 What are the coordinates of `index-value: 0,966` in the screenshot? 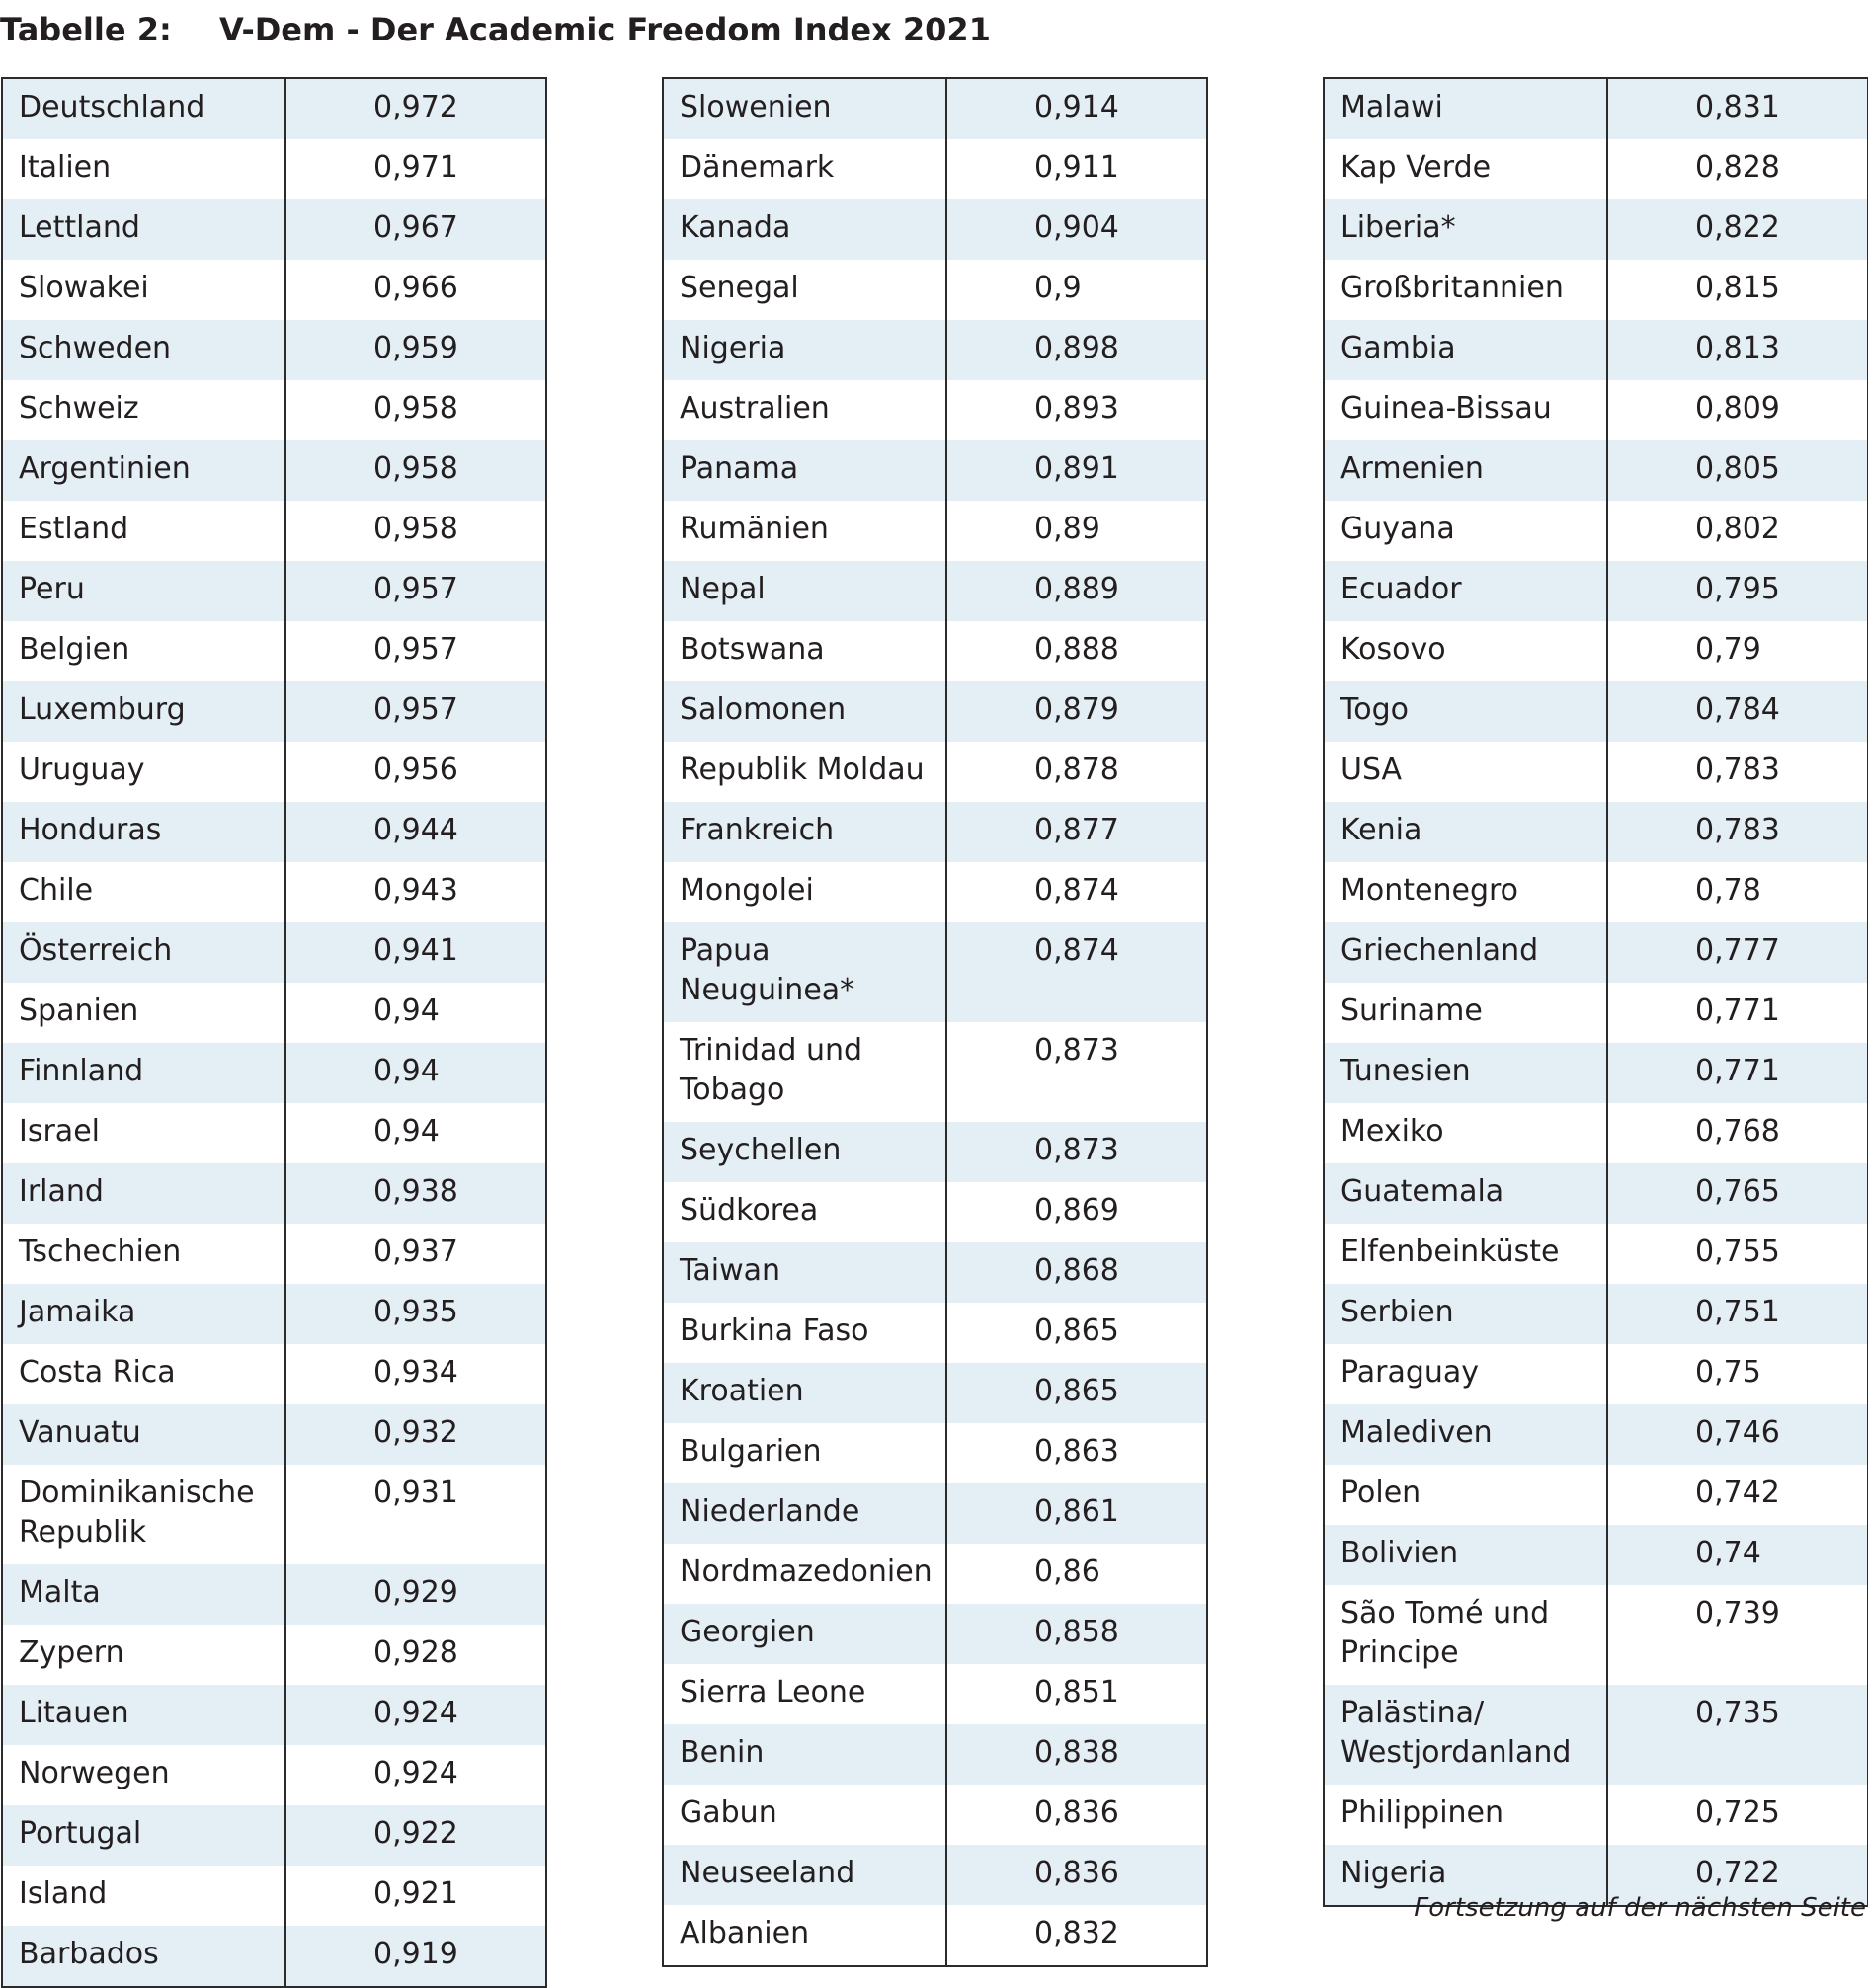 It's located at (415, 290).